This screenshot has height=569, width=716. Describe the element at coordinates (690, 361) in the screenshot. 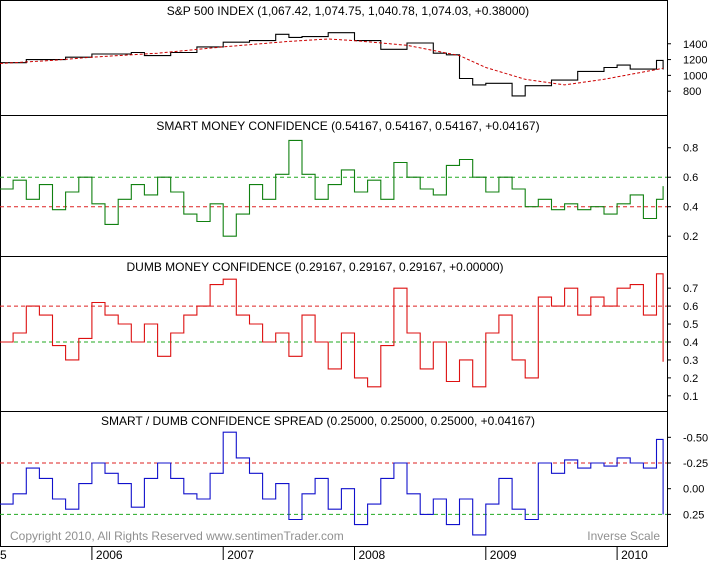

I see `y-tick-label: 0.3` at that location.